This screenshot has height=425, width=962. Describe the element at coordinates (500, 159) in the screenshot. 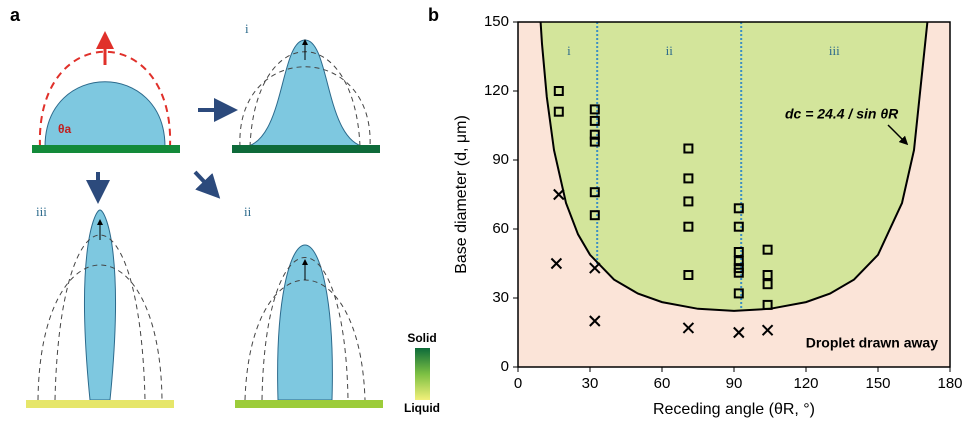

I see `y-tick-label: 90` at that location.